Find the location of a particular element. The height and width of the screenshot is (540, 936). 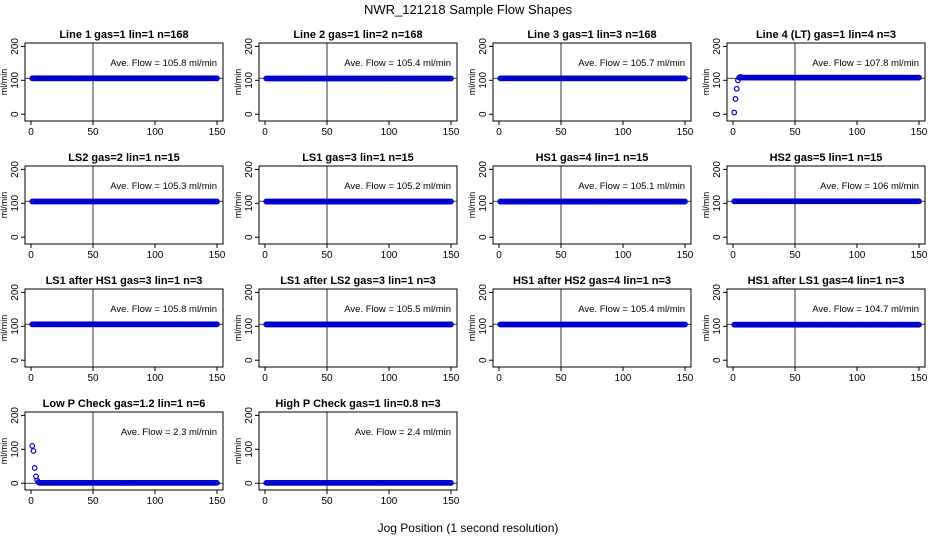

ave-flow-annotation: Ave. Flow = 2.4 ml/min is located at coordinates (403, 432).